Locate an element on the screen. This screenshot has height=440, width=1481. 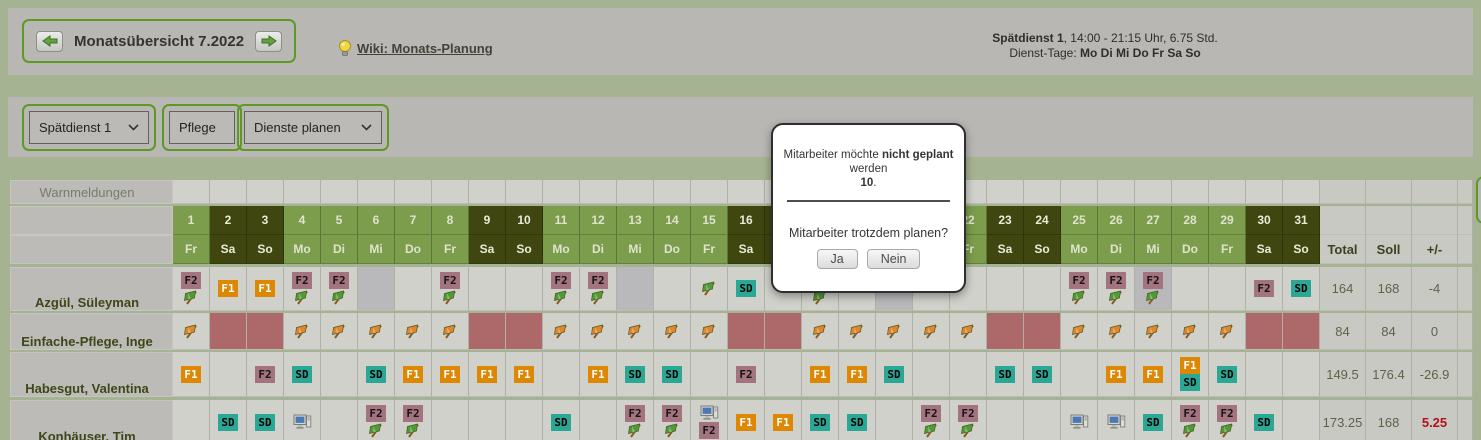
day-header-7: 7 is located at coordinates (413, 220).